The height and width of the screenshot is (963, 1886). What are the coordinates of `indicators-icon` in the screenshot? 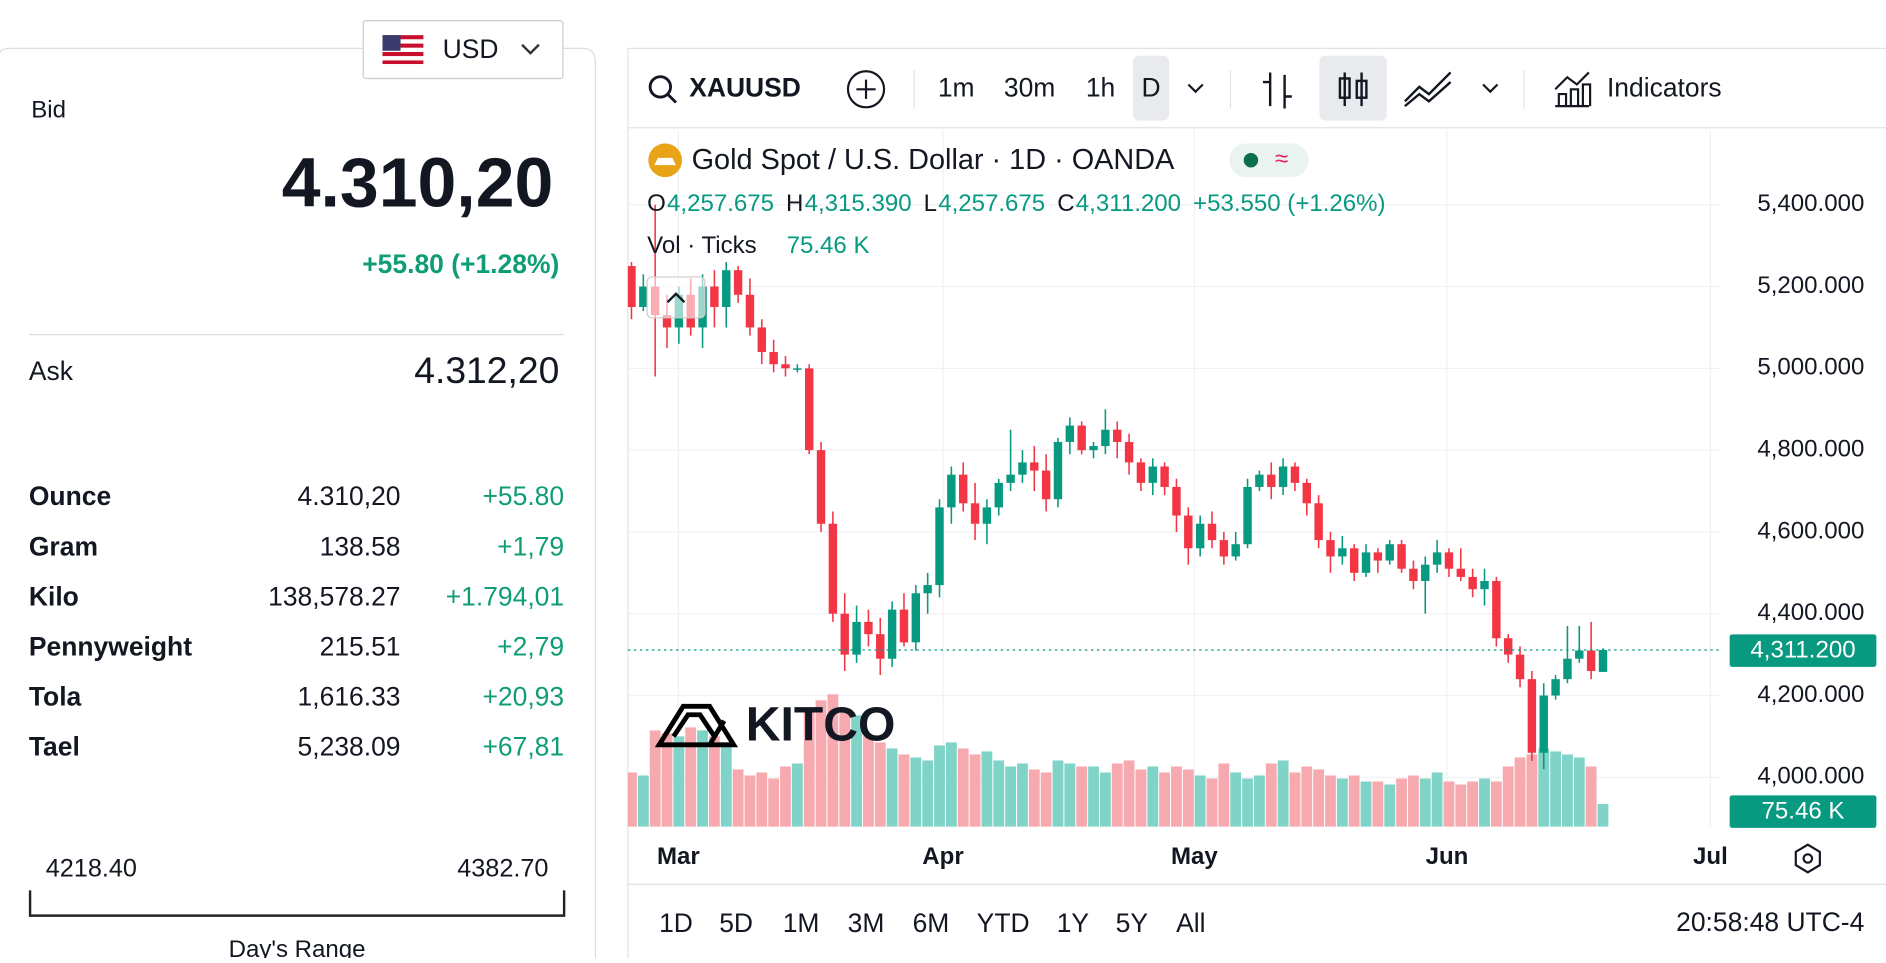 It's located at (1573, 89).